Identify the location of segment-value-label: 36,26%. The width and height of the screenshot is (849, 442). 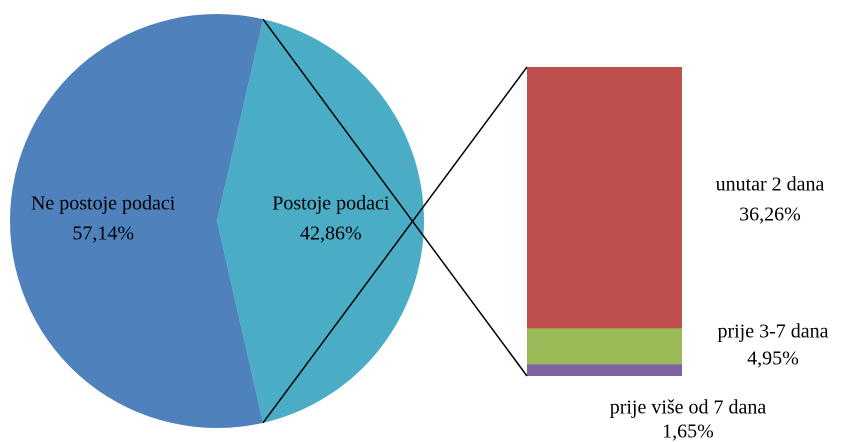
(770, 215).